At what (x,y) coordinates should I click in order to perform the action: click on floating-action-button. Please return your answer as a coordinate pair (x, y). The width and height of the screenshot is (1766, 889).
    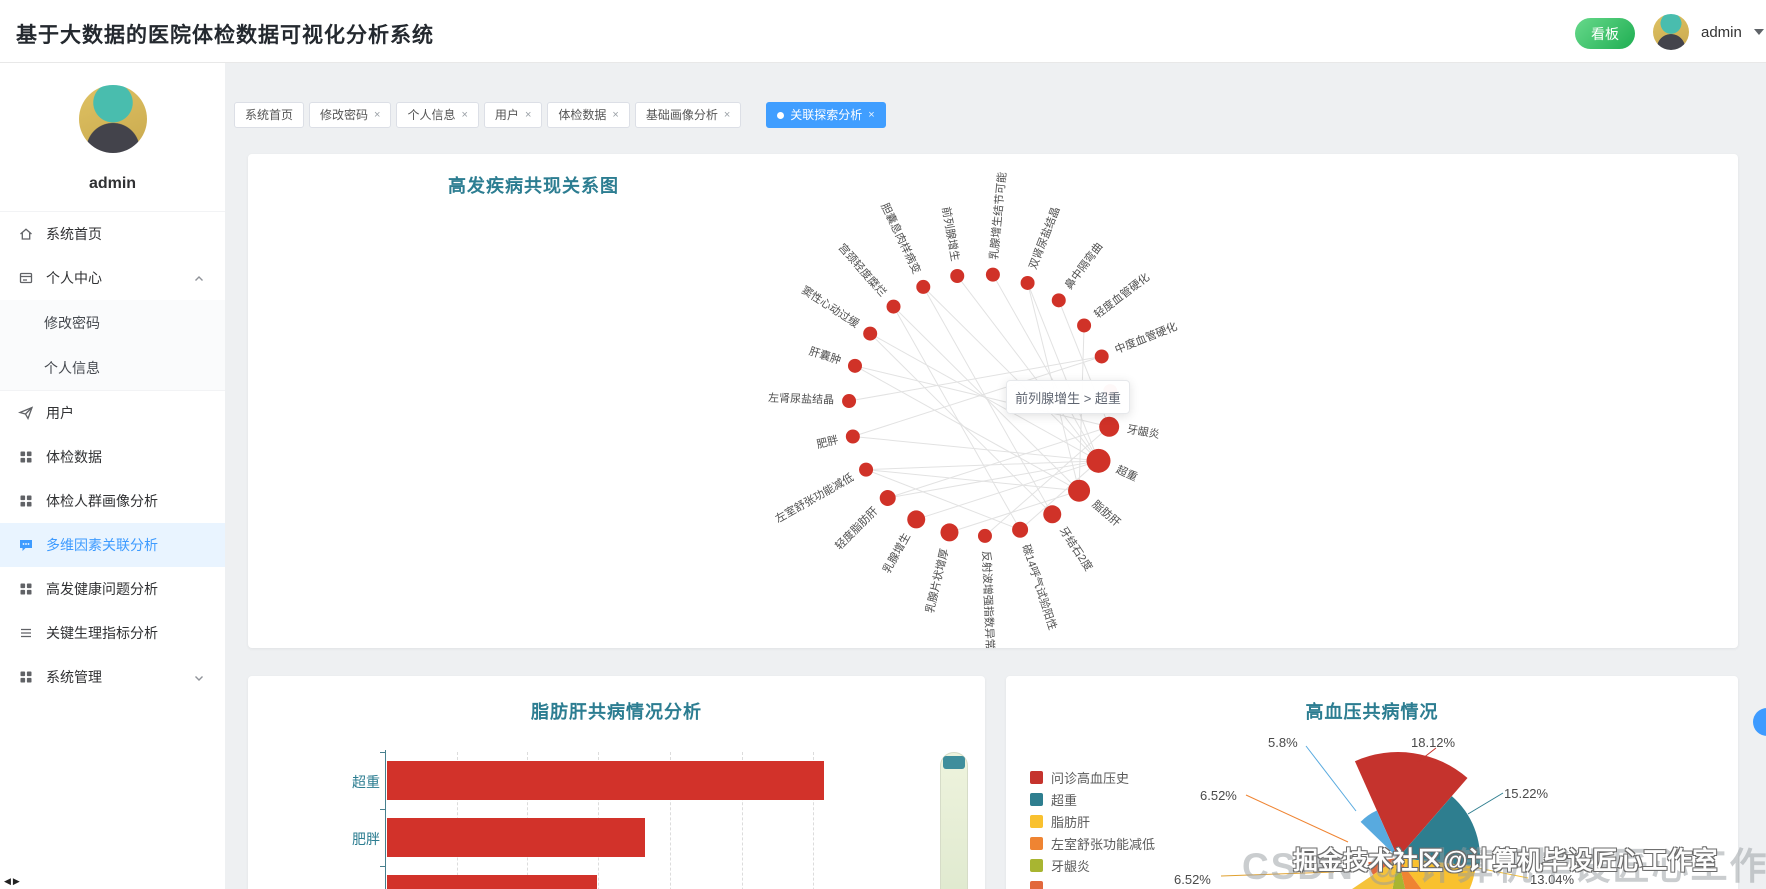
    Looking at the image, I should click on (1759, 722).